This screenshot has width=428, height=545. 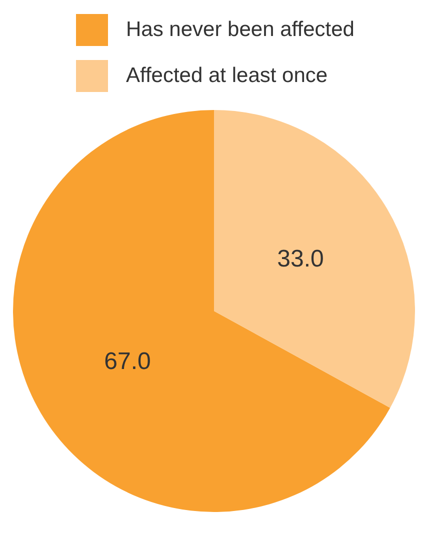 What do you see at coordinates (300, 258) in the screenshot?
I see `data-label: 33.0` at bounding box center [300, 258].